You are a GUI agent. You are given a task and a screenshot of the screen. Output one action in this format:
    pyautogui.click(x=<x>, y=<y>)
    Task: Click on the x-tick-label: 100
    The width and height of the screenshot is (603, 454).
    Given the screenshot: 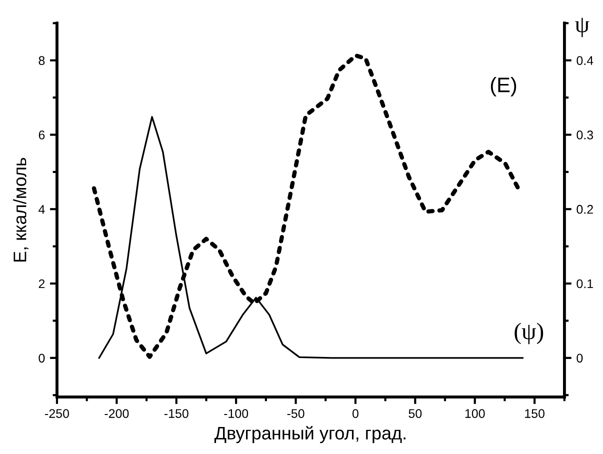 What is the action you would take?
    pyautogui.click(x=475, y=413)
    